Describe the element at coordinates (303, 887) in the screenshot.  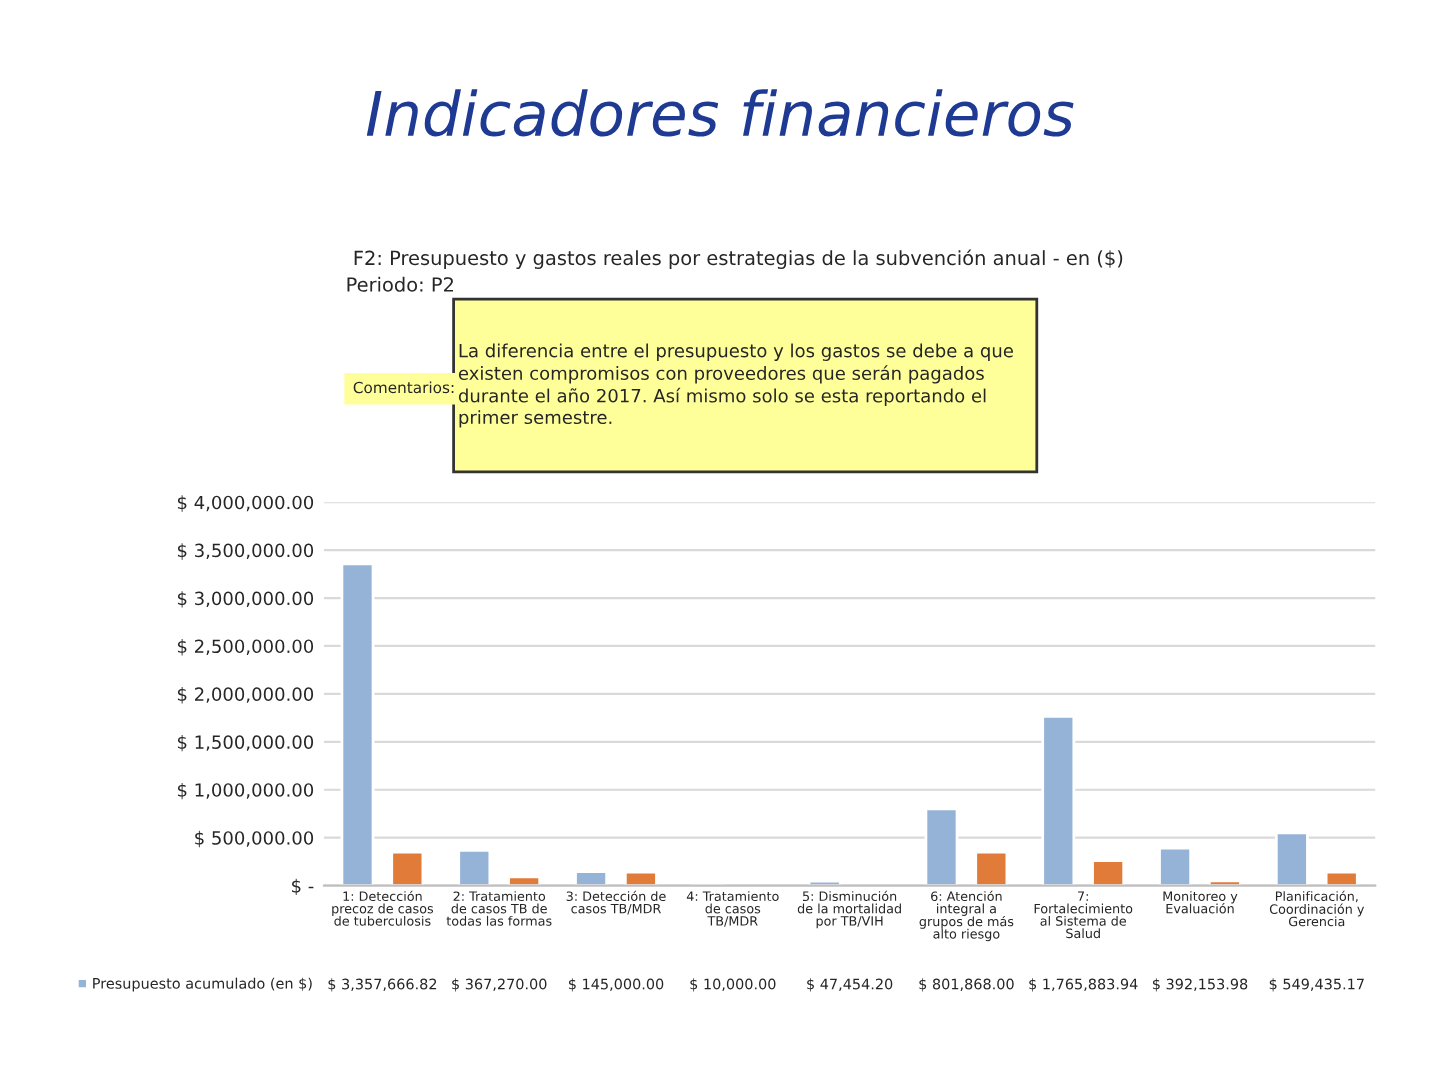
I see `y-tick-label: $ -` at that location.